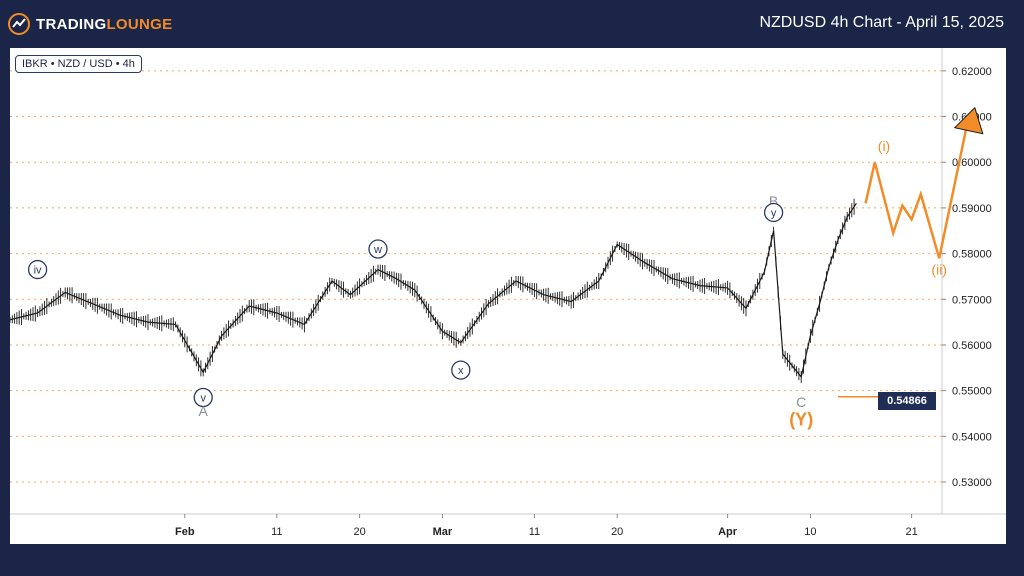 The width and height of the screenshot is (1024, 576). What do you see at coordinates (810, 532) in the screenshot?
I see `x-tick-label: 10` at bounding box center [810, 532].